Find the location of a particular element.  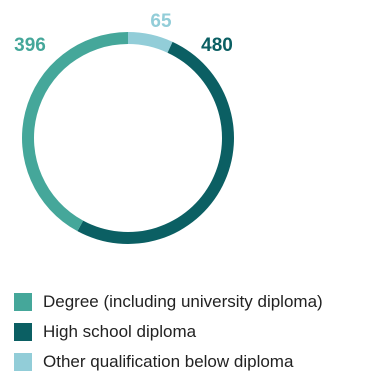

data-label-other: 65 is located at coordinates (161, 21).